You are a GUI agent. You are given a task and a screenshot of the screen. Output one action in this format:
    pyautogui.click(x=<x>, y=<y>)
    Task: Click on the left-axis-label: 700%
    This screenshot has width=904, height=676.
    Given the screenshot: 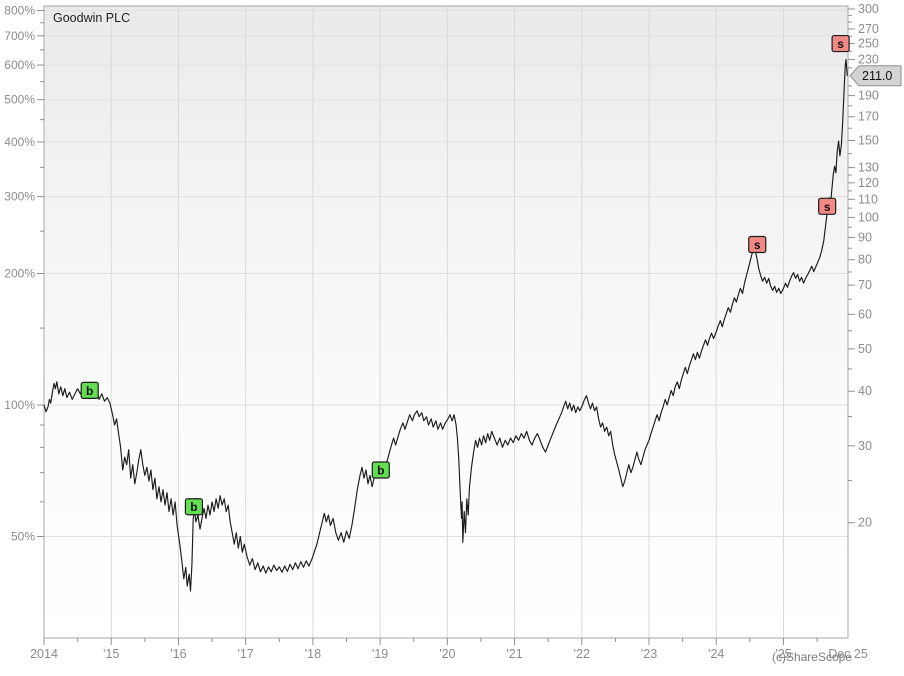 What is the action you would take?
    pyautogui.click(x=19, y=36)
    